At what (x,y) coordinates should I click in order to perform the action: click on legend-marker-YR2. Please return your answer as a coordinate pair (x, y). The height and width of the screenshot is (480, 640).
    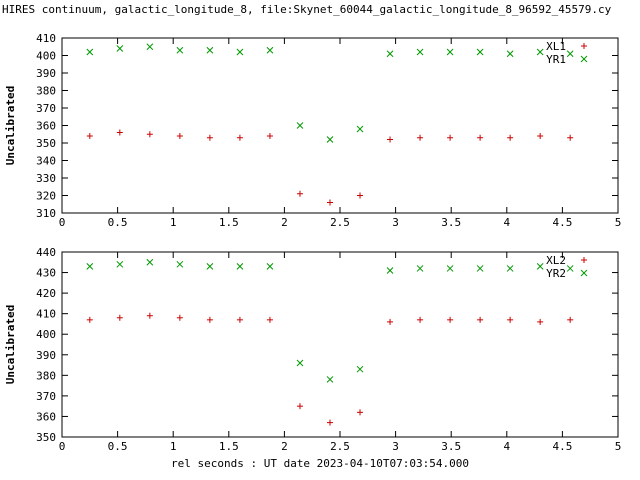
    Looking at the image, I should click on (584, 273).